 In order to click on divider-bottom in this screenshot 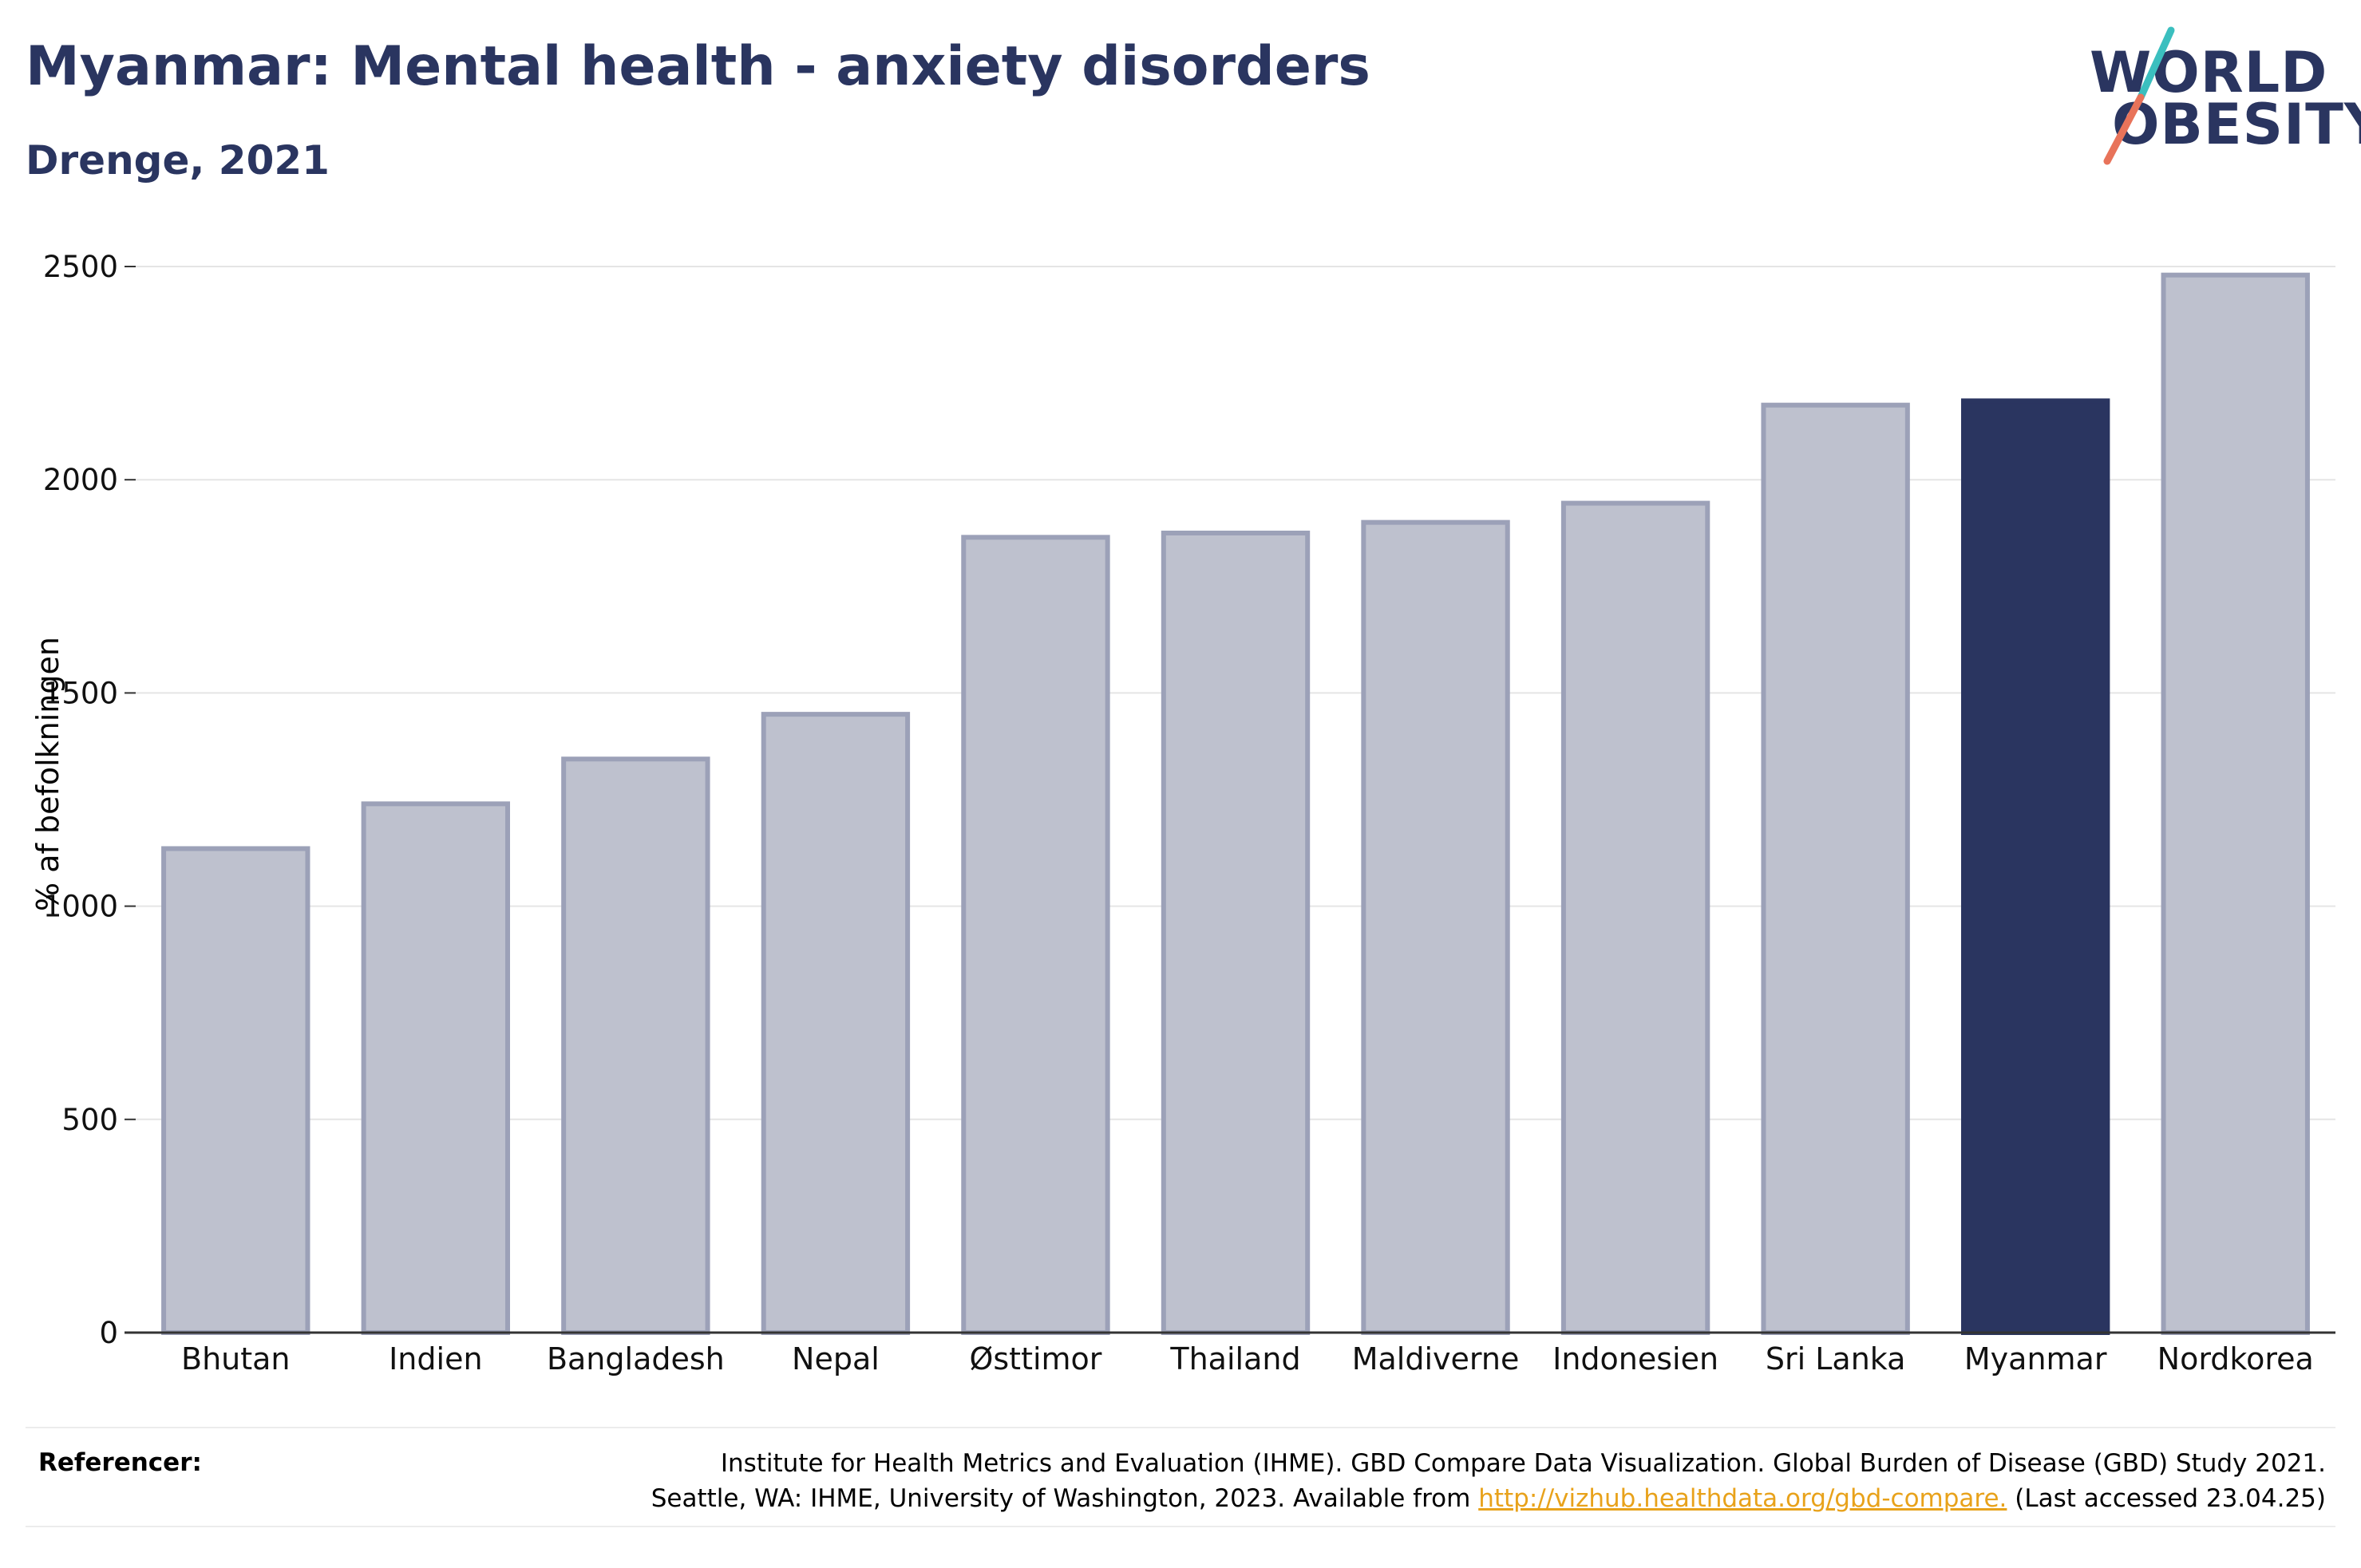, I will do `click(1180, 1526)`.